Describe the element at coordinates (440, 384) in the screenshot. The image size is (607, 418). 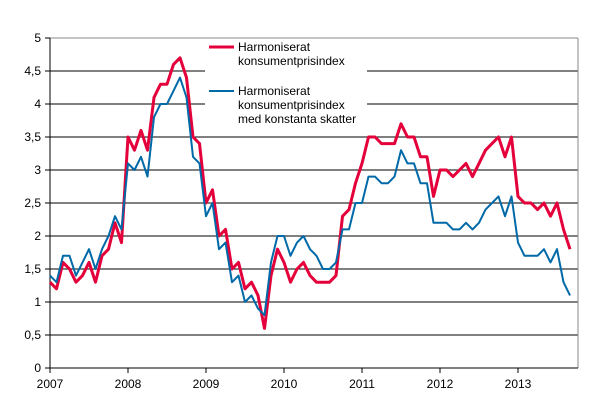
I see `x-tick-label: 2012` at that location.